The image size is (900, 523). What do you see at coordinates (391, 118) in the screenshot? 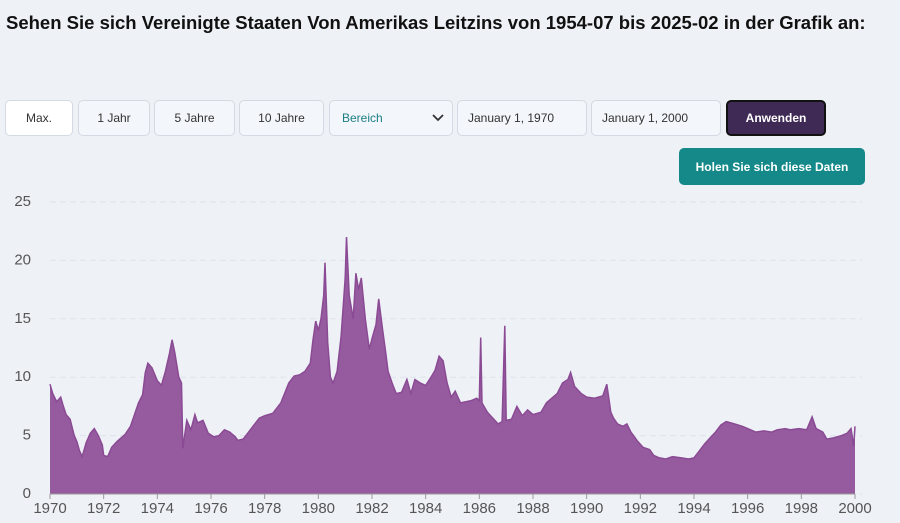
I see `range-select: Bereich` at bounding box center [391, 118].